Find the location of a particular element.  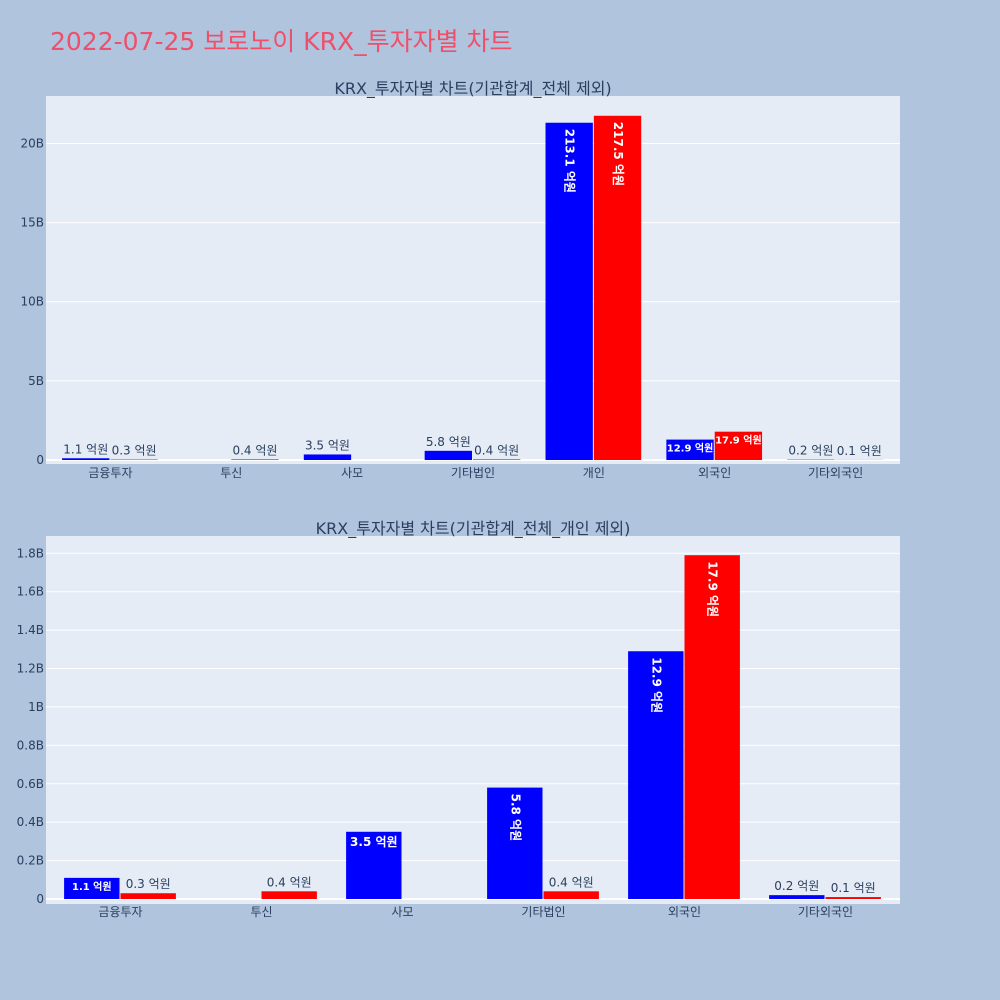

y-tick-label: 1B is located at coordinates (36, 707).